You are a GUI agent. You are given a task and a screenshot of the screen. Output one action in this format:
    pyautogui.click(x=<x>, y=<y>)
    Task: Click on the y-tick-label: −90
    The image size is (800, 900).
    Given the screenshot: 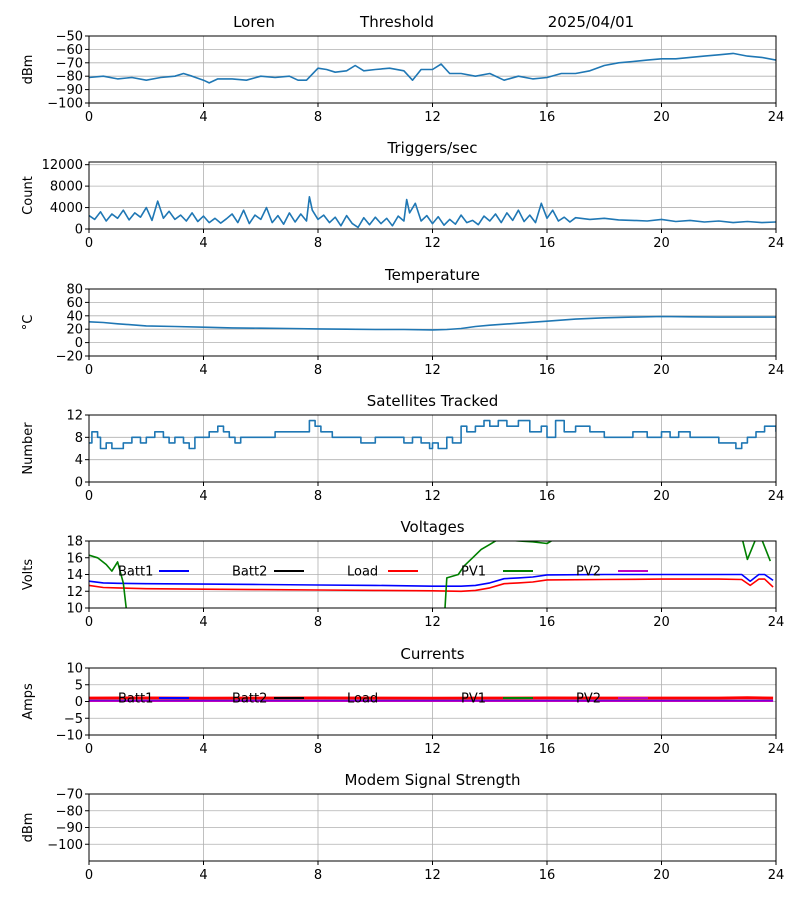 What is the action you would take?
    pyautogui.click(x=69, y=90)
    